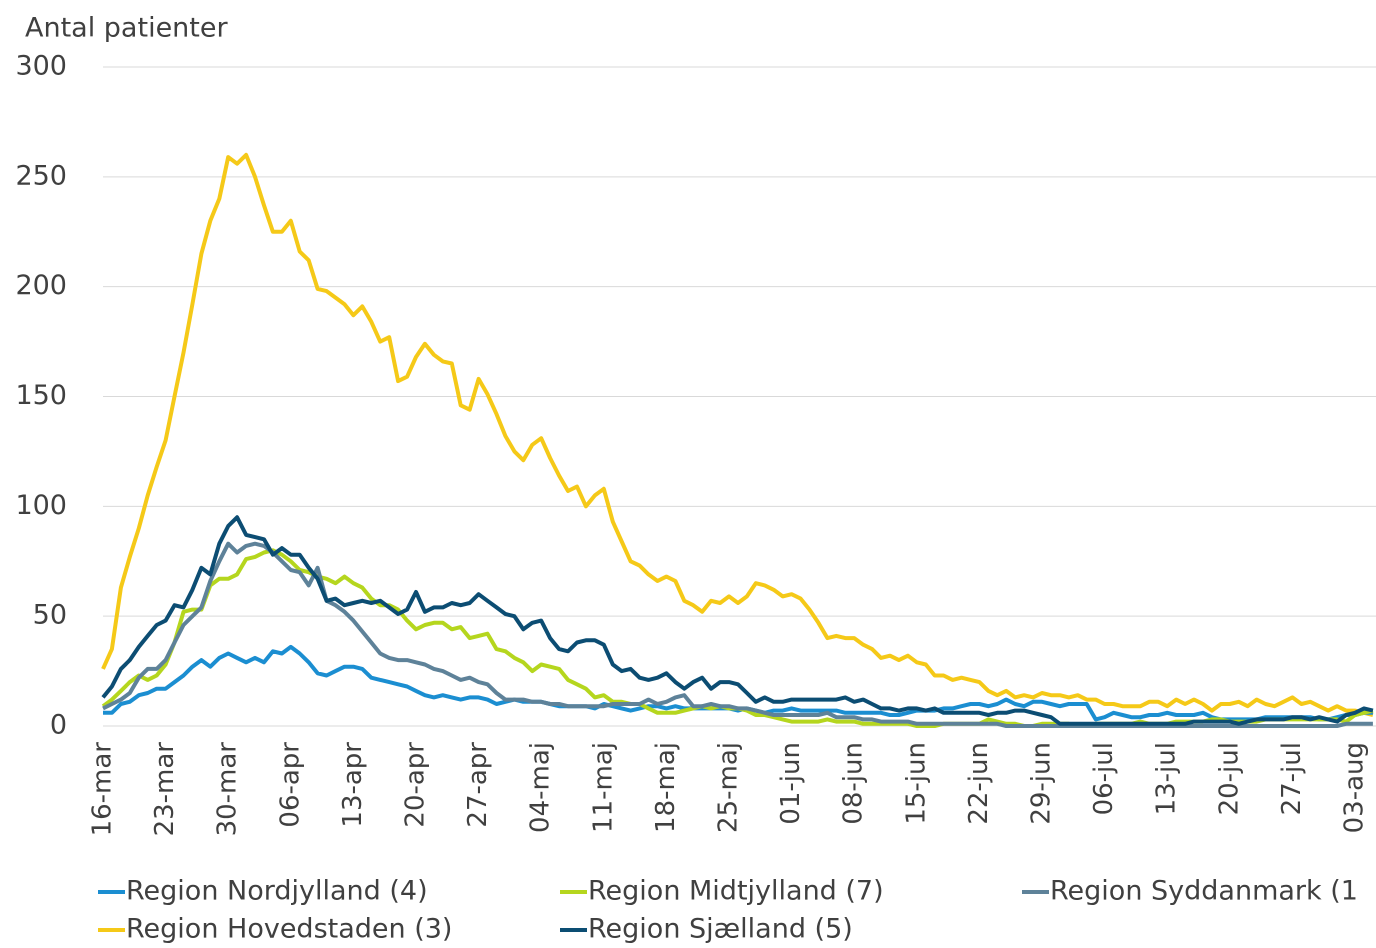 Image resolution: width=1376 pixels, height=948 pixels. Describe the element at coordinates (1355, 787) in the screenshot. I see `x-tick-label: 03-aug` at that location.